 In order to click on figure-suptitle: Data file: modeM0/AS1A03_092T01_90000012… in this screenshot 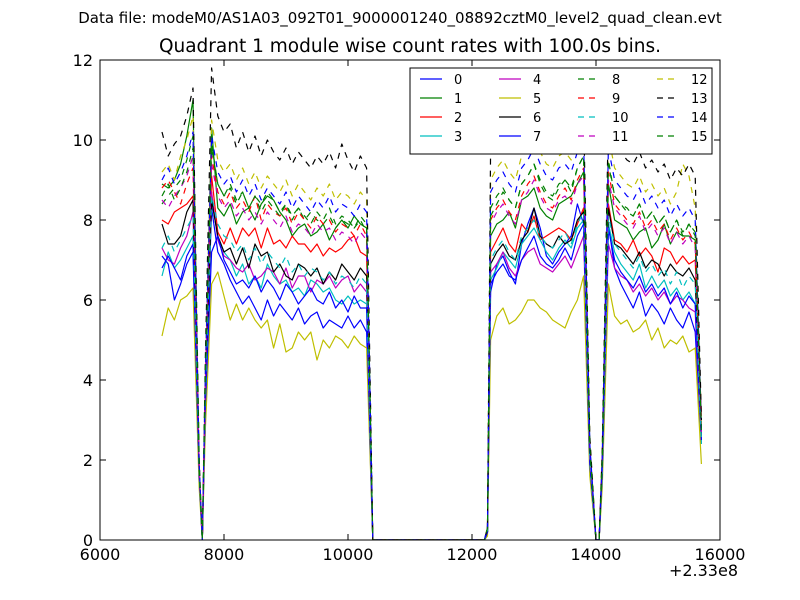, I will do `click(400, 18)`.